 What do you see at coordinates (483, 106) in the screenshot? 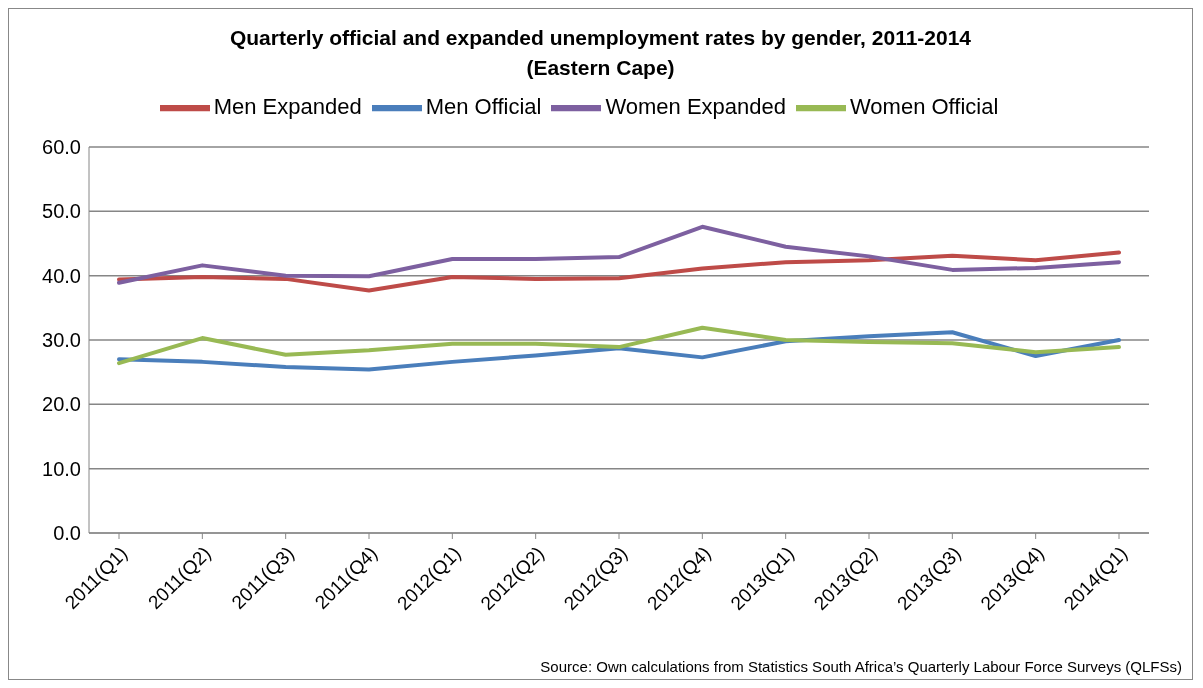
I see `legend-label: Men Official` at bounding box center [483, 106].